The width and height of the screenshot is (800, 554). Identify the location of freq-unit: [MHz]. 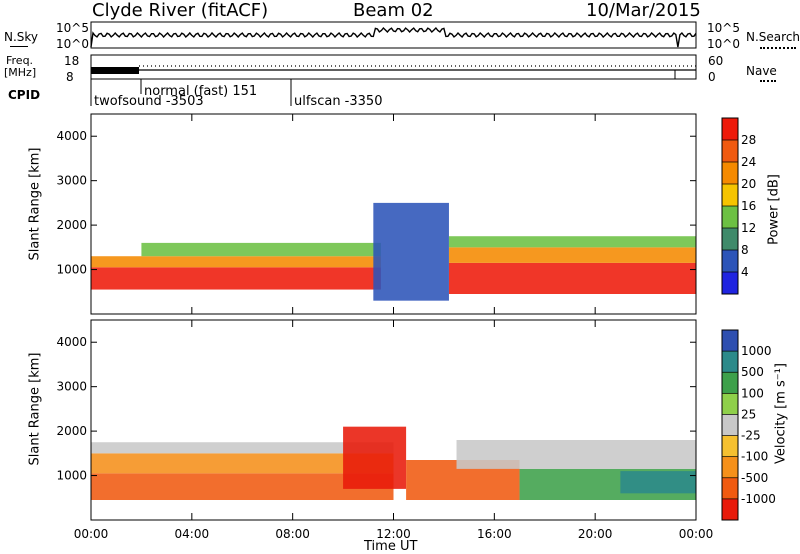
(20, 72).